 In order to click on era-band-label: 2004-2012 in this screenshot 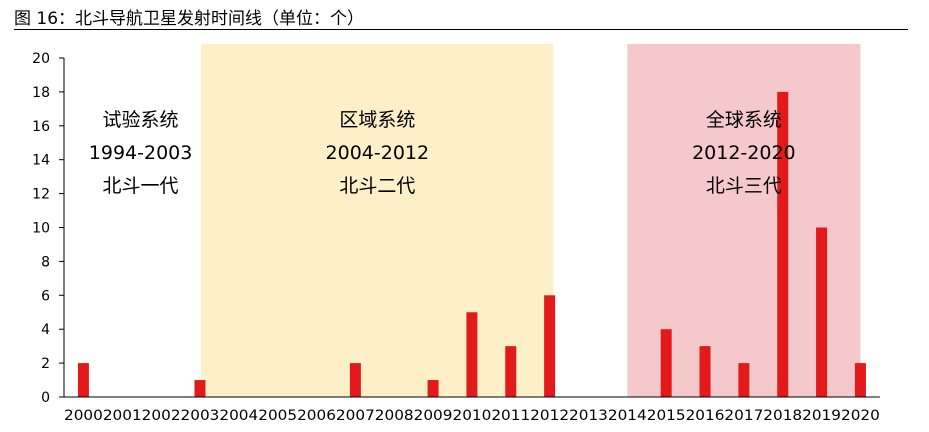, I will do `click(378, 153)`.